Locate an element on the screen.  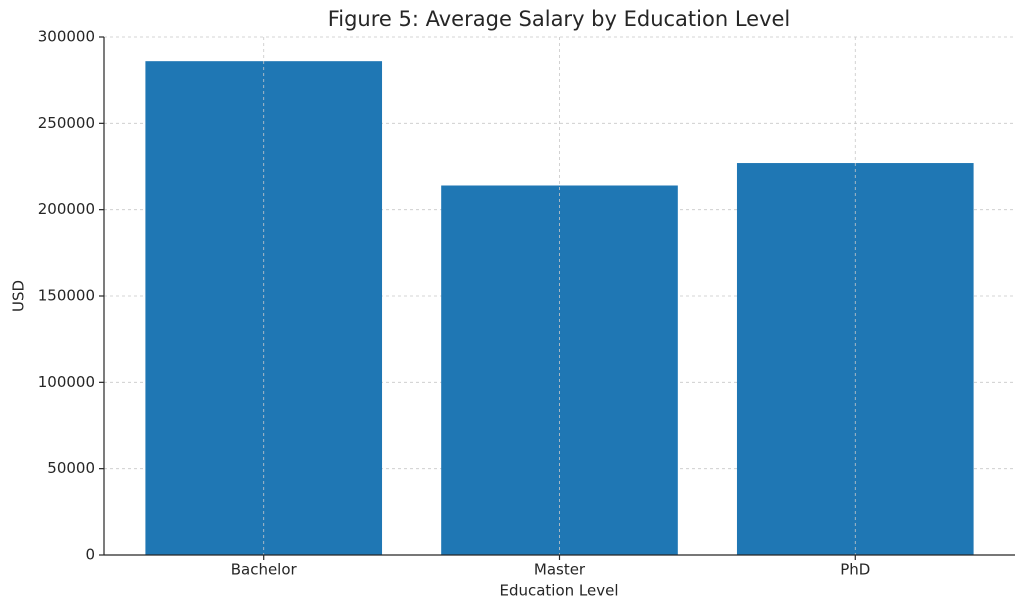
y-tick-label: 200000 is located at coordinates (66, 209).